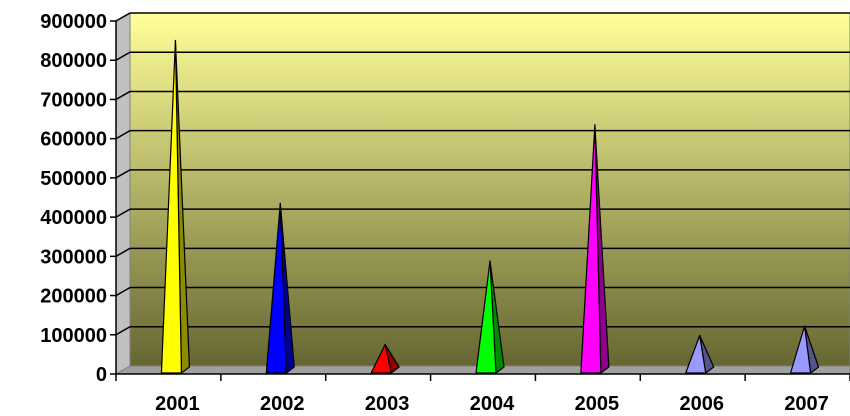  What do you see at coordinates (73, 22) in the screenshot?
I see `ytick-label: 900000` at bounding box center [73, 22].